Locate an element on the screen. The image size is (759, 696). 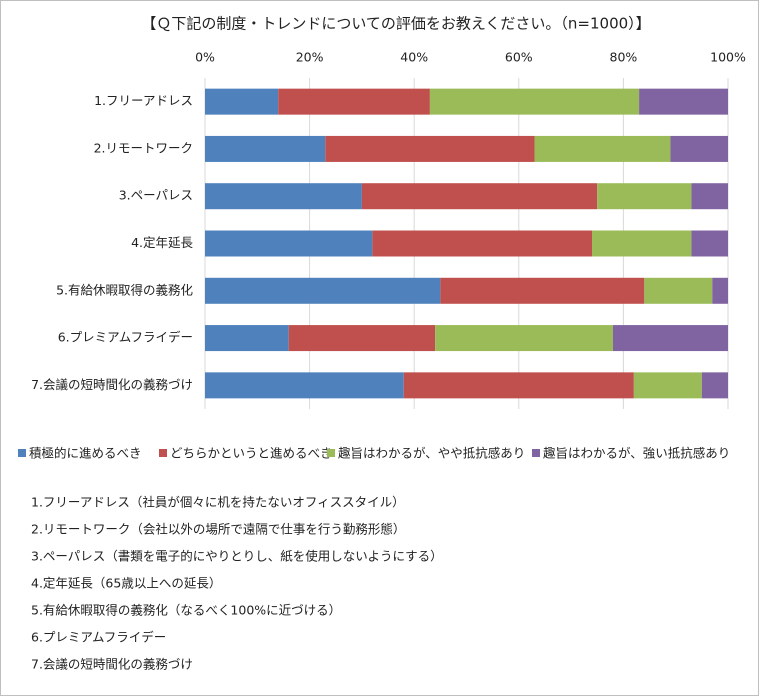
legend-label: 趣旨はわかるが、やや抵抗感あり is located at coordinates (431, 453).